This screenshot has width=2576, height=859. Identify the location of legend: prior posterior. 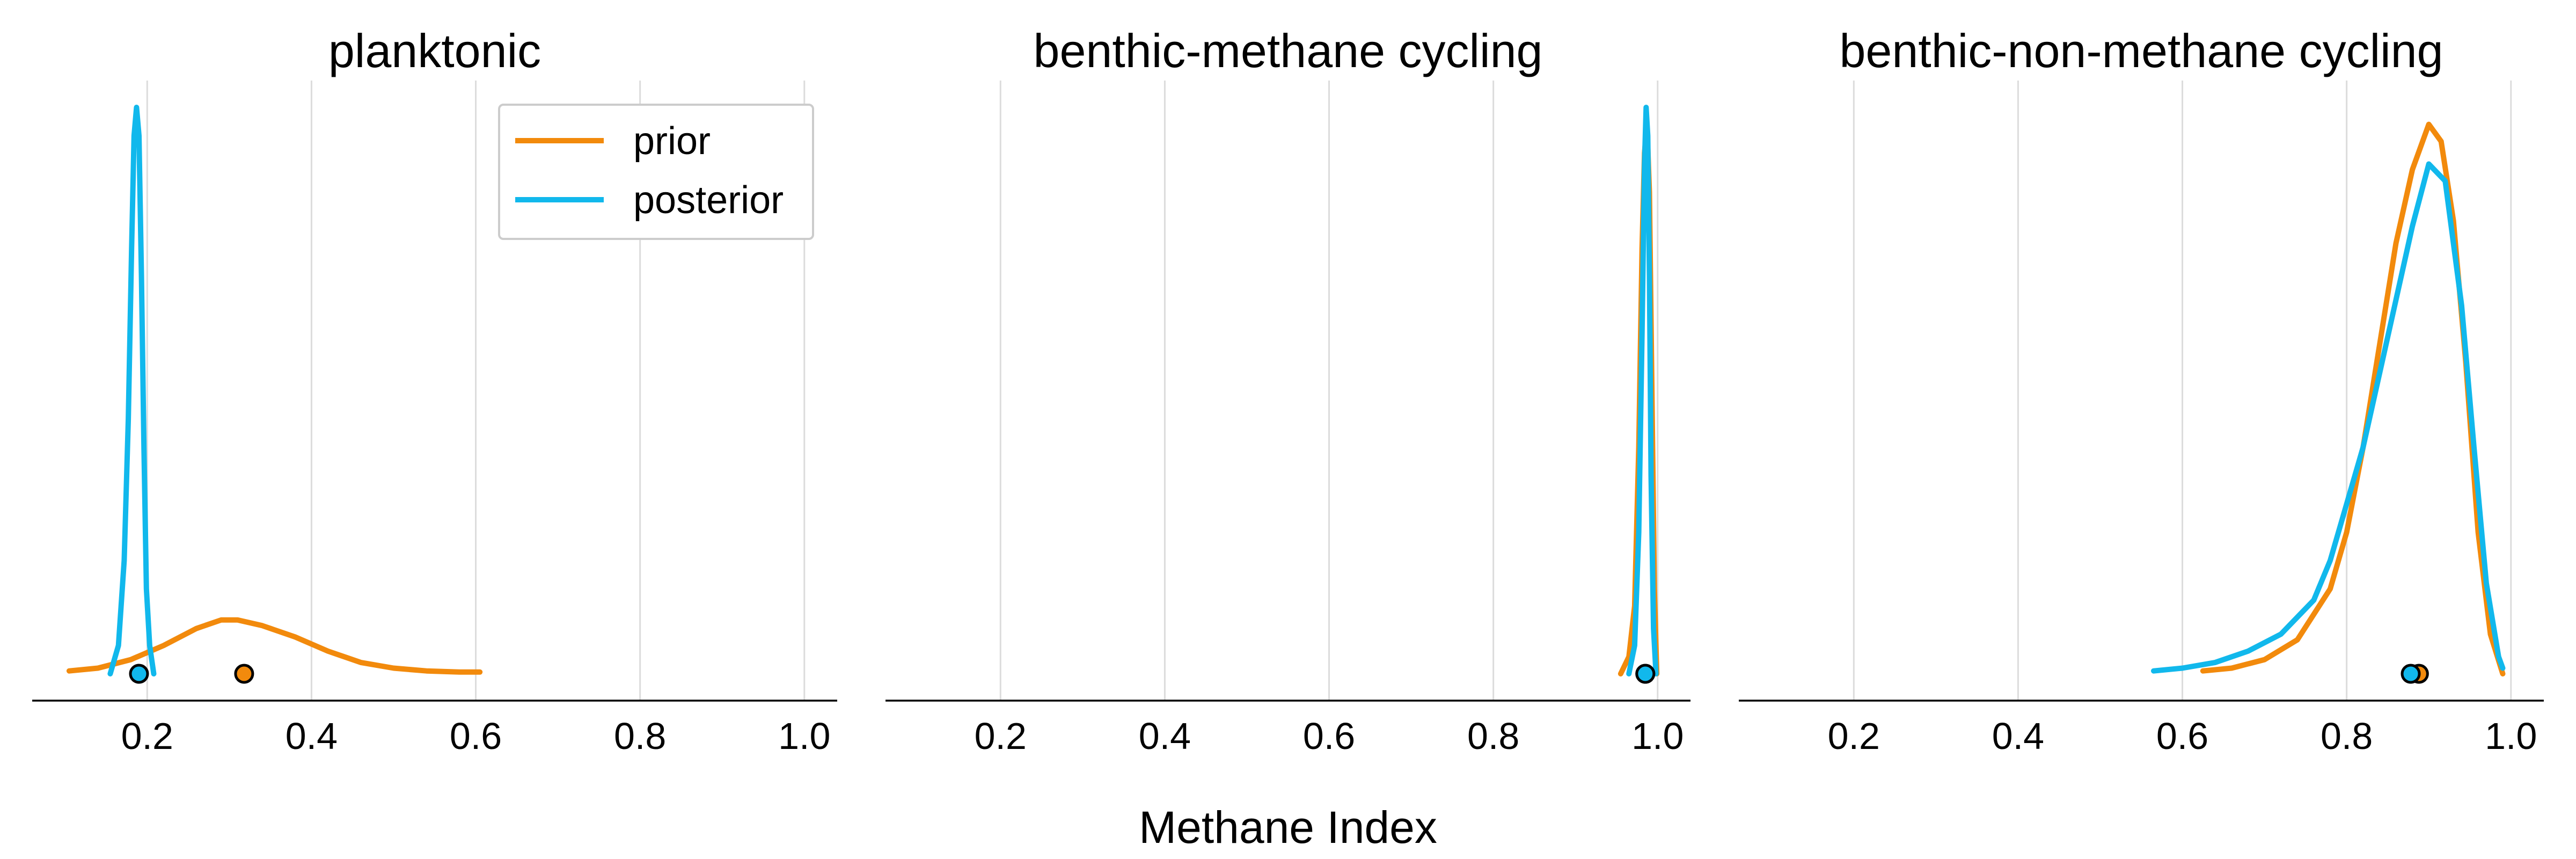
(656, 172).